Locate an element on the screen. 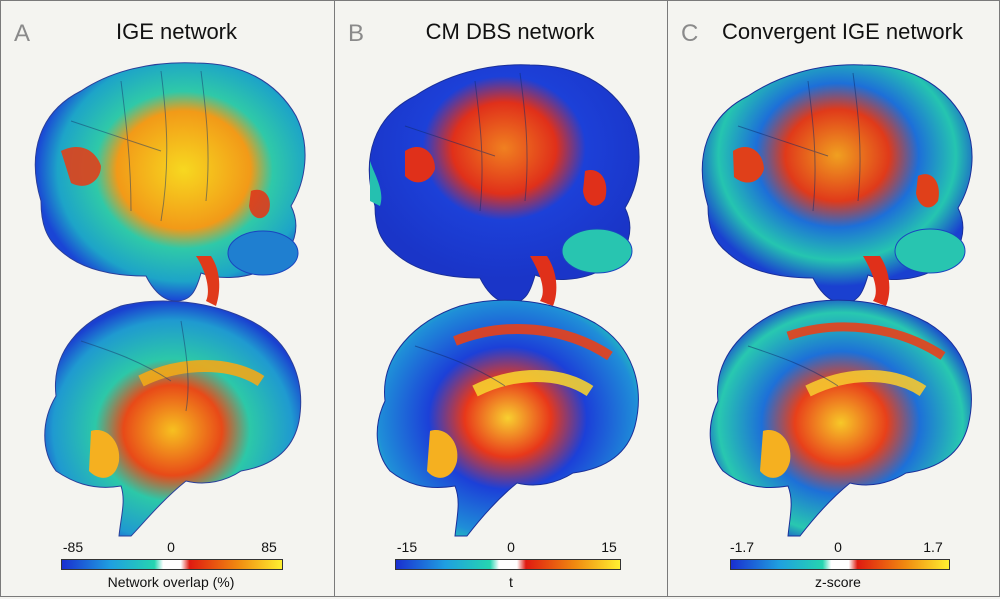  colorbar-min-label: -85 is located at coordinates (73, 547).